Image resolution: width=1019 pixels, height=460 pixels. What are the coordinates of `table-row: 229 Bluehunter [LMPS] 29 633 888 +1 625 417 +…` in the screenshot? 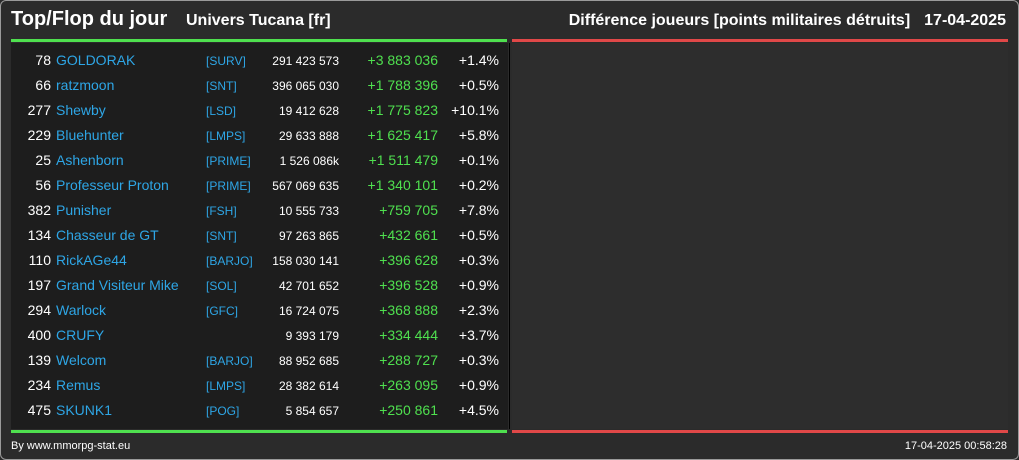 It's located at (259, 135).